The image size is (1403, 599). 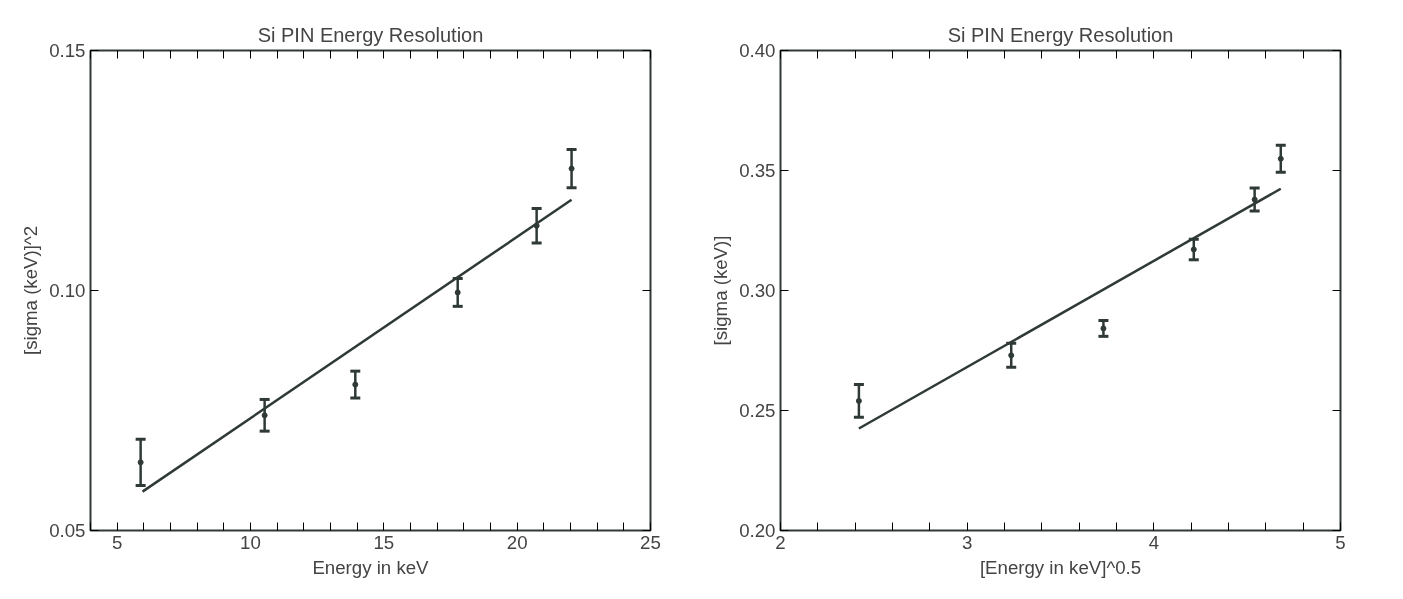 What do you see at coordinates (250, 542) in the screenshot?
I see `x-tick-label: 10` at bounding box center [250, 542].